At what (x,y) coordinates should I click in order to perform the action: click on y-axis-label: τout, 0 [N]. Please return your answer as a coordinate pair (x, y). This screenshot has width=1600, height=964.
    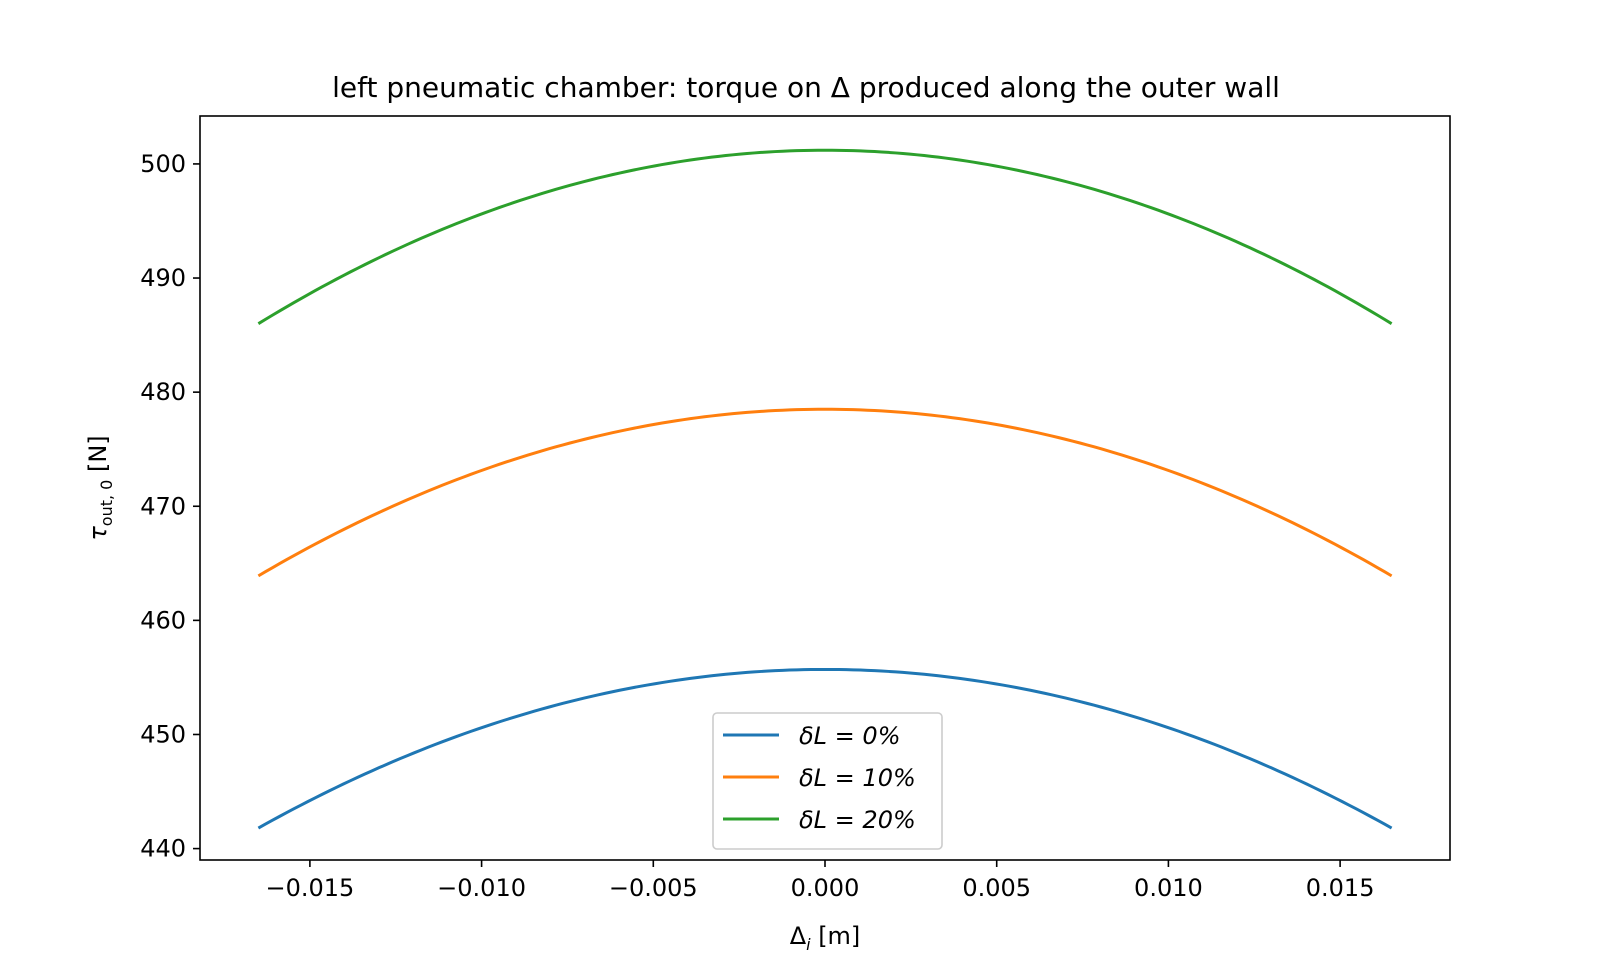
    Looking at the image, I should click on (100, 487).